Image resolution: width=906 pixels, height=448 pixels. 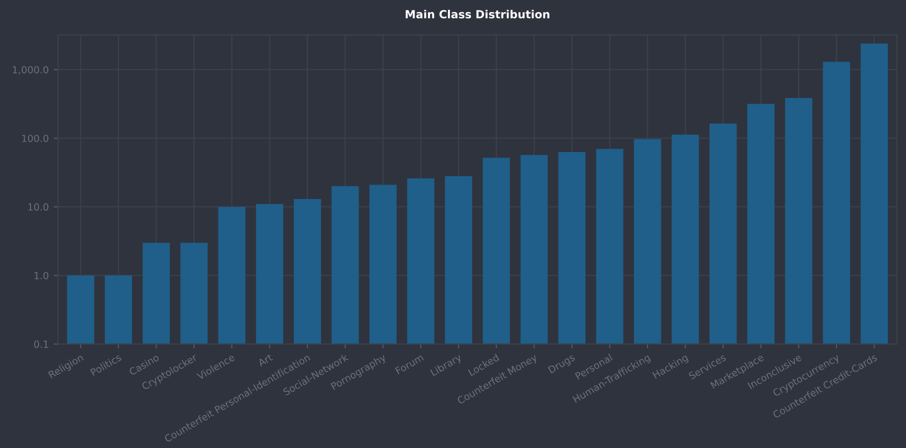 I want to click on y-tick-label: 10.0, so click(x=38, y=207).